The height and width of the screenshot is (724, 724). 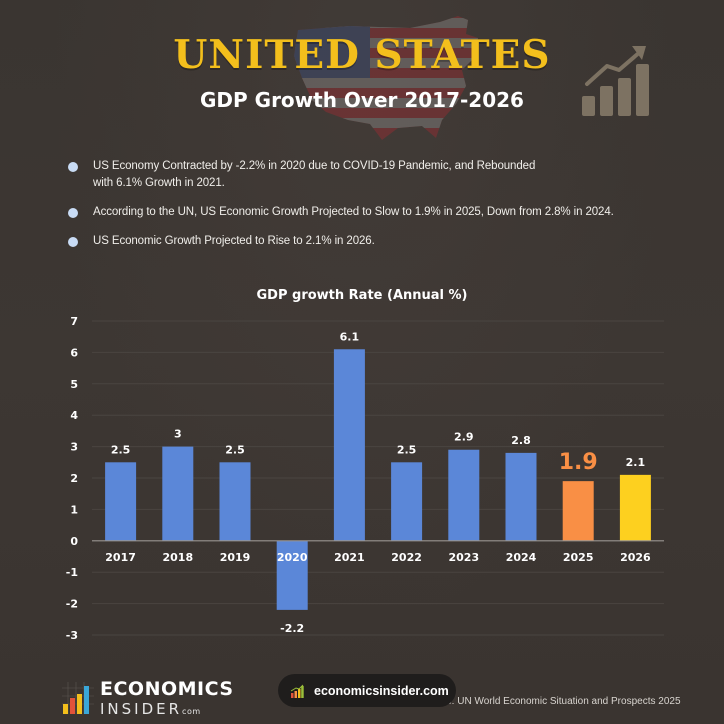 What do you see at coordinates (636, 462) in the screenshot?
I see `data-label: 2.1` at bounding box center [636, 462].